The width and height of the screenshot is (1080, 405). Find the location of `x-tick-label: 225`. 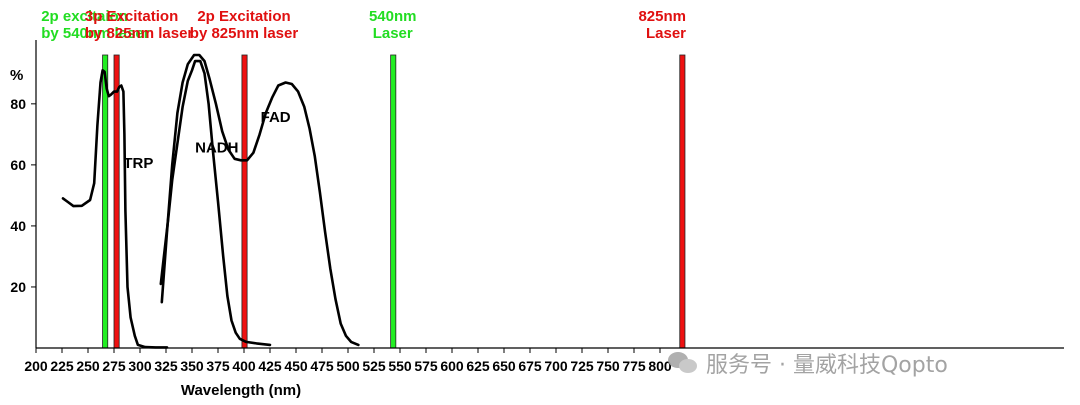

x-tick-label: 225 is located at coordinates (62, 366).